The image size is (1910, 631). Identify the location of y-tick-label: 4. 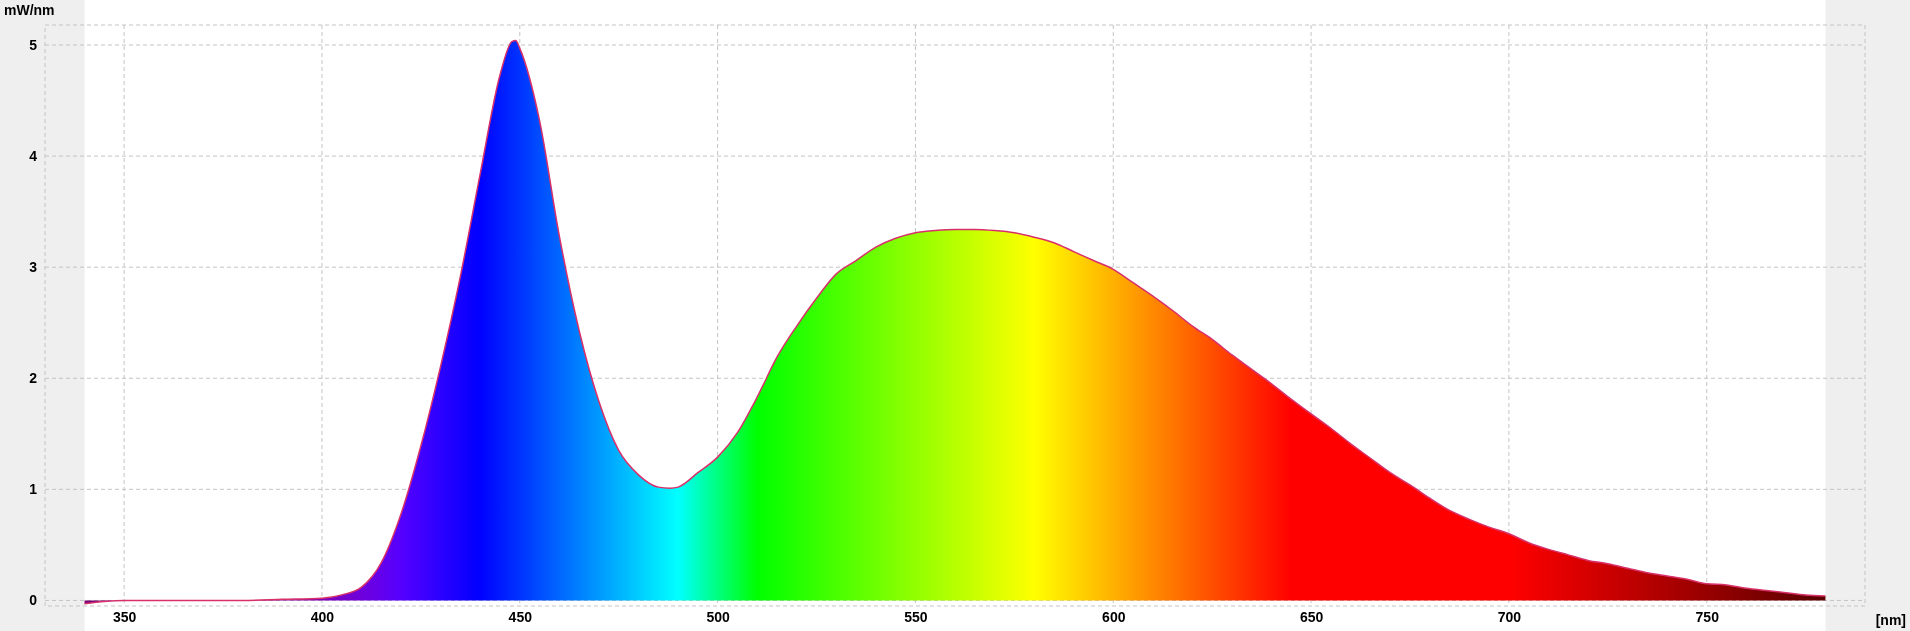
(33, 156).